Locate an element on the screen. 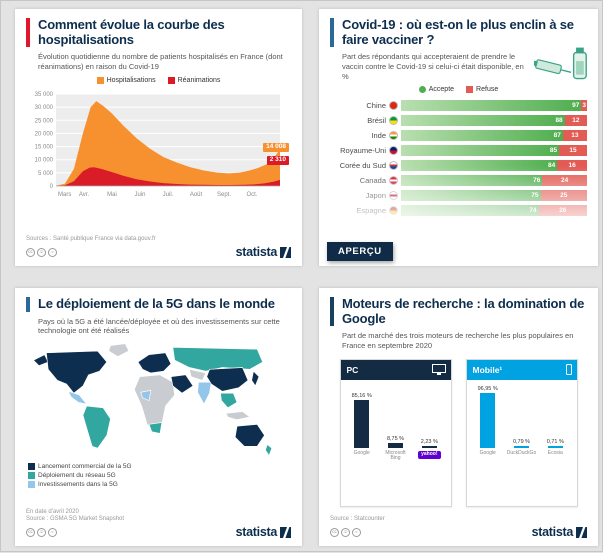 This screenshot has height=553, width=603. bar-value: 8,75 % is located at coordinates (395, 438).